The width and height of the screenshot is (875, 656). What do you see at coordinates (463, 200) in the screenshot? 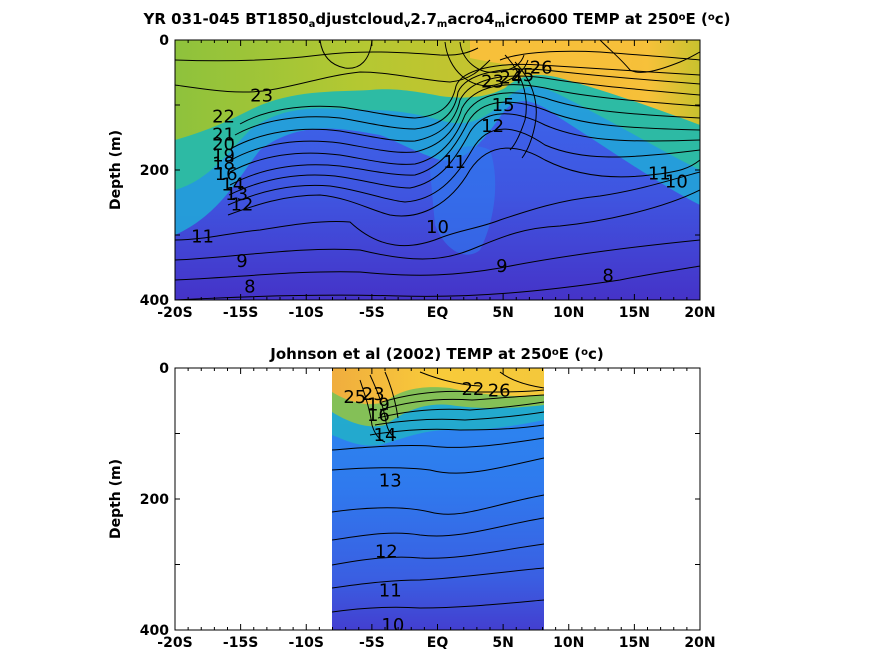
I see `field-cold-tongue` at bounding box center [463, 200].